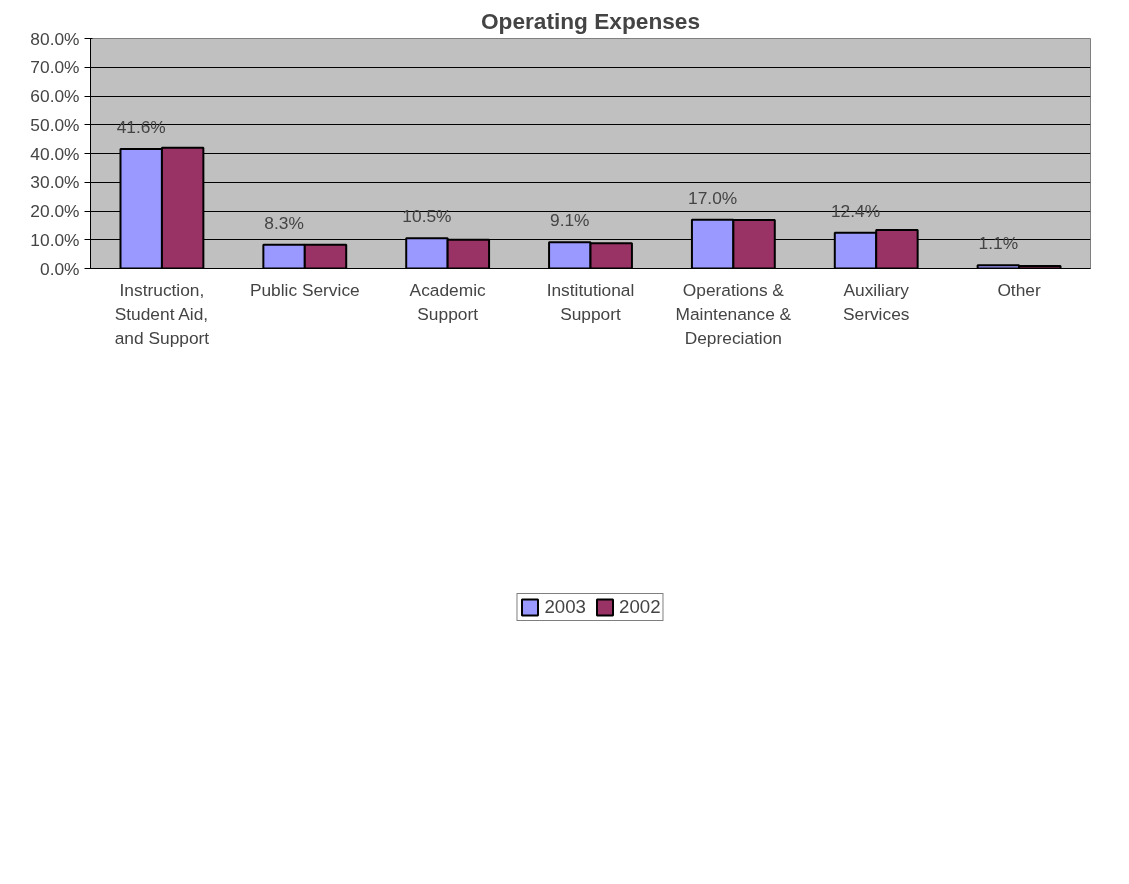 This screenshot has width=1129, height=884. Describe the element at coordinates (733, 313) in the screenshot. I see `x-tick-label: Operations & Maintenance & Depreciation` at that location.